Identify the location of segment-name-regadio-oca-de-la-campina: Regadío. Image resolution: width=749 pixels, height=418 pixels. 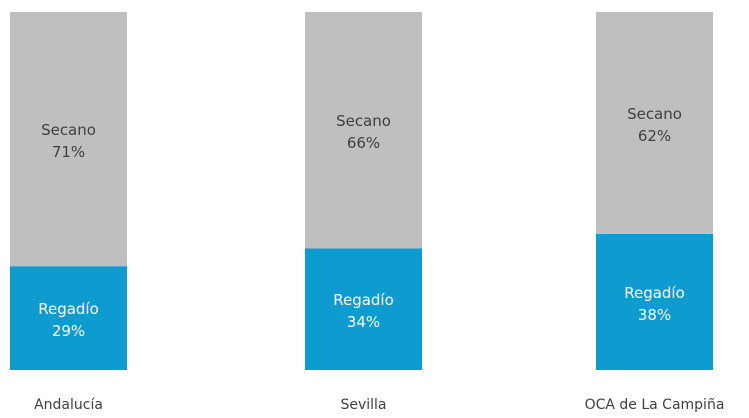
(654, 293).